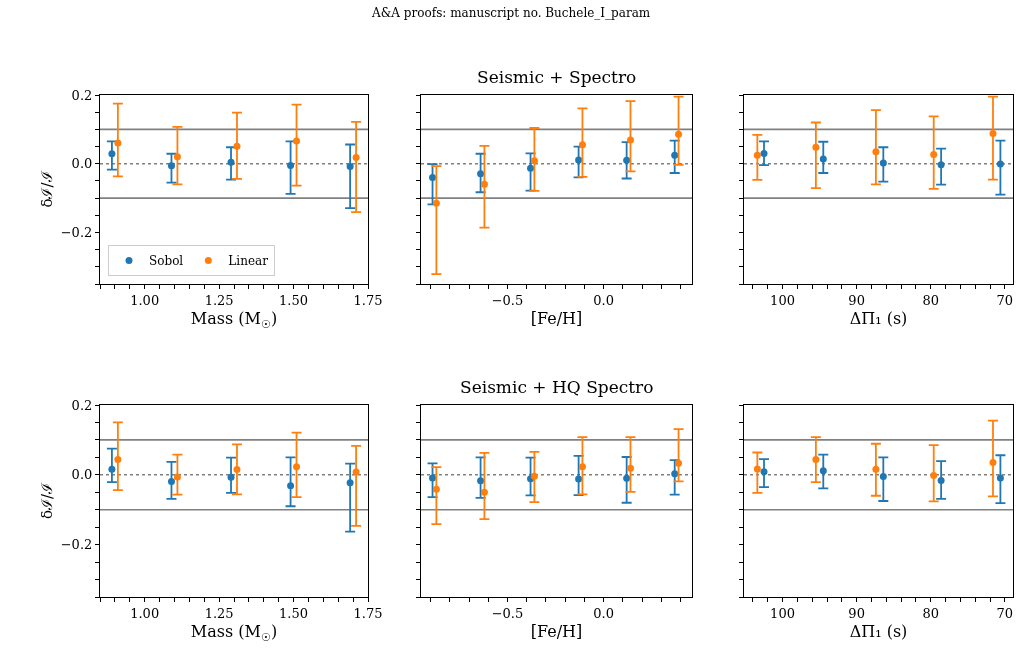 Image resolution: width=1022 pixels, height=664 pixels. Describe the element at coordinates (557, 77) in the screenshot. I see `chart-title: Seismic + Spectro` at that location.